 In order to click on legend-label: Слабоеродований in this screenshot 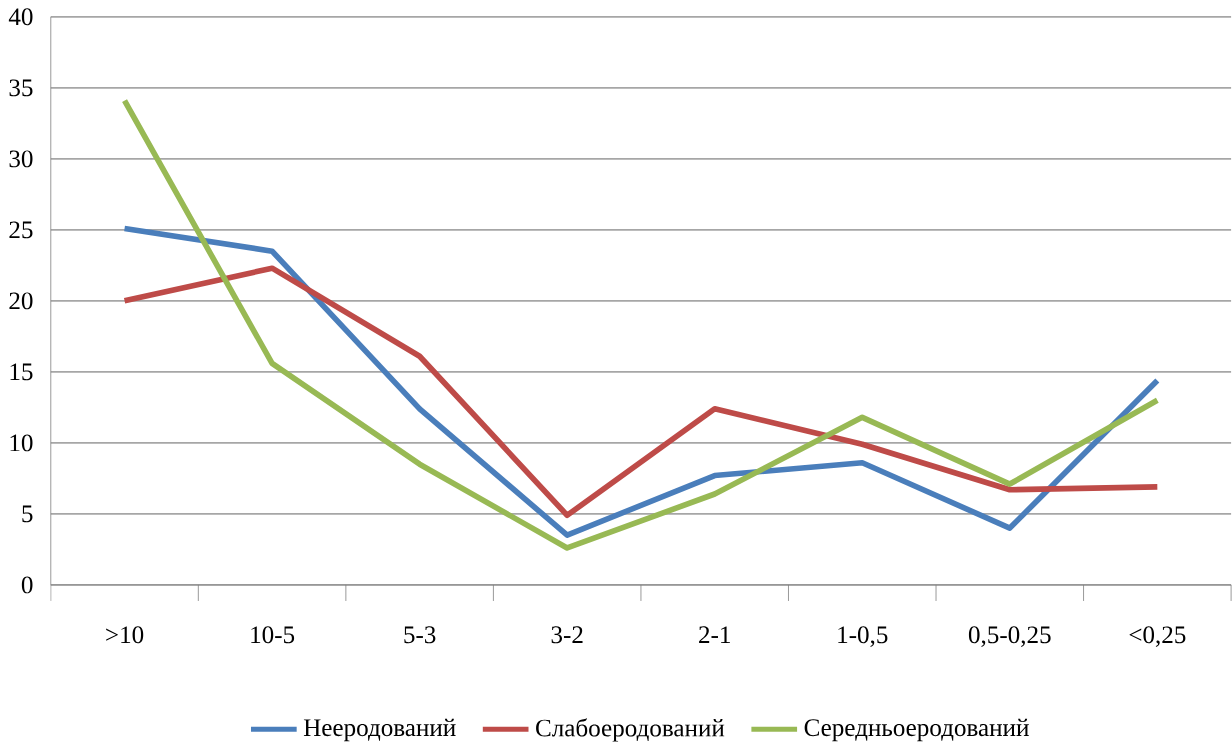, I will do `click(630, 730)`.